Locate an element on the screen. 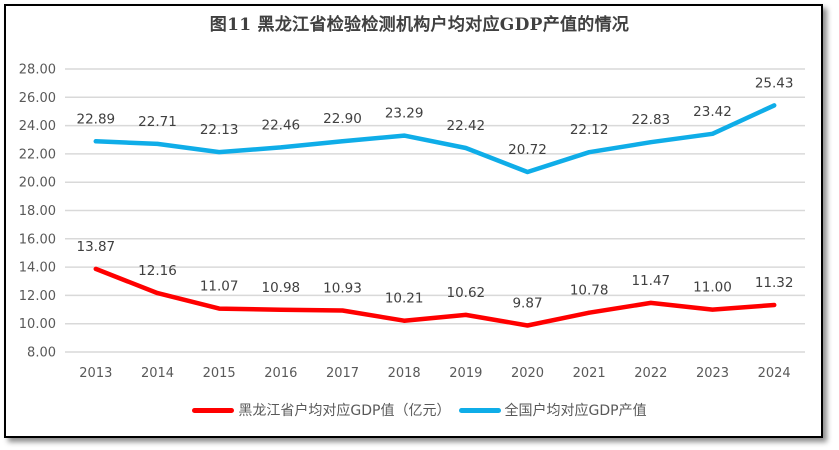 This screenshot has height=450, width=839. data-label: 9.87 is located at coordinates (527, 304).